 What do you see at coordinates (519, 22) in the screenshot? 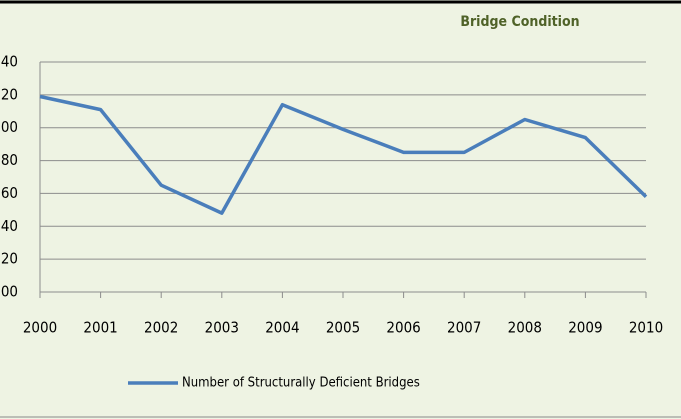
I see `chart-title: Bridge Condition` at bounding box center [519, 22].